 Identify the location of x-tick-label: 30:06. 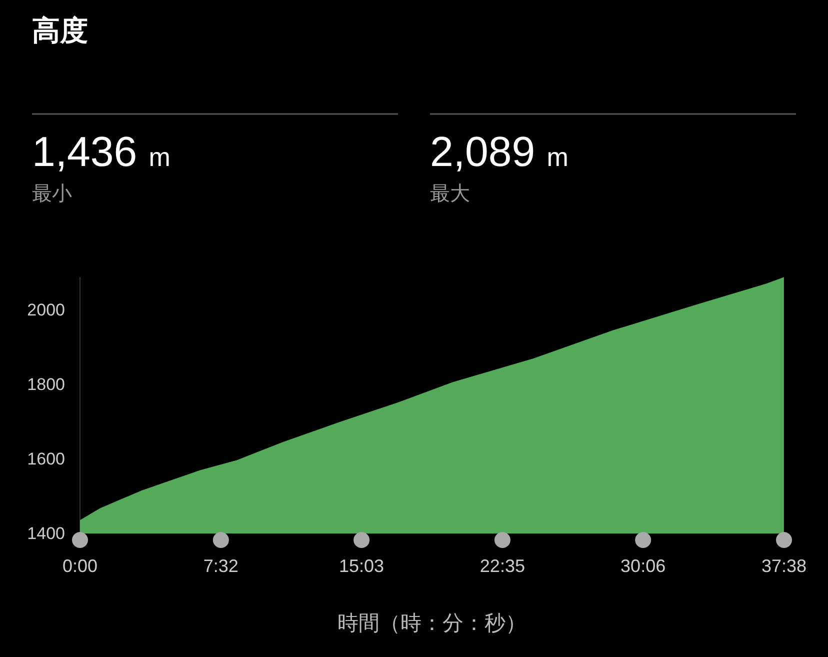
(643, 566).